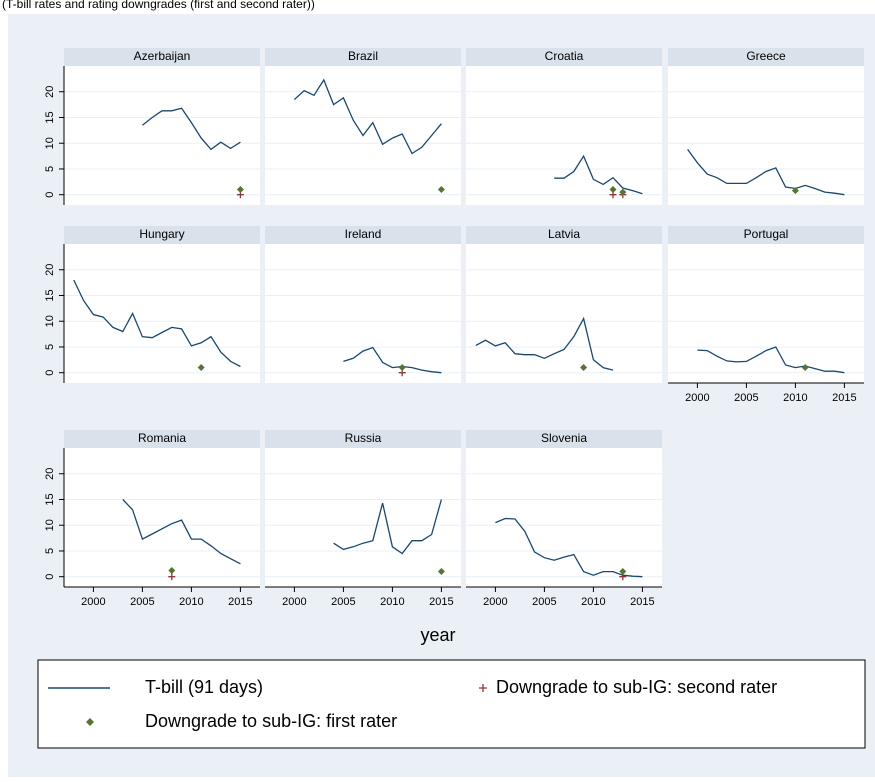 The width and height of the screenshot is (875, 782). I want to click on panel-title: Ireland, so click(363, 234).